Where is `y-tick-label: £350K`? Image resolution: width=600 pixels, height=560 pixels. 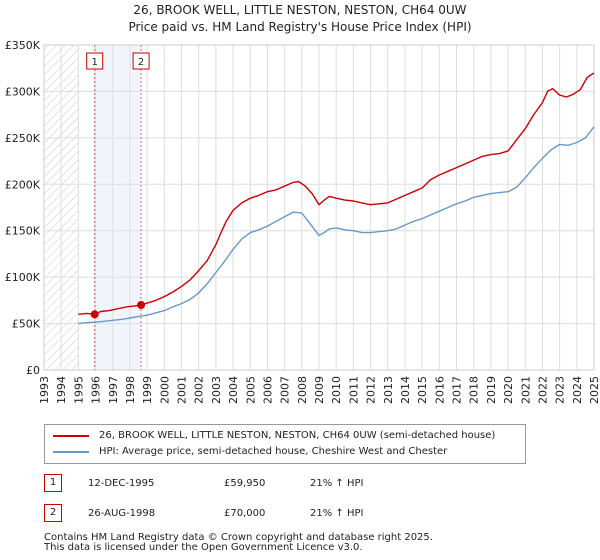
y-tick-label: £350K is located at coordinates (23, 45).